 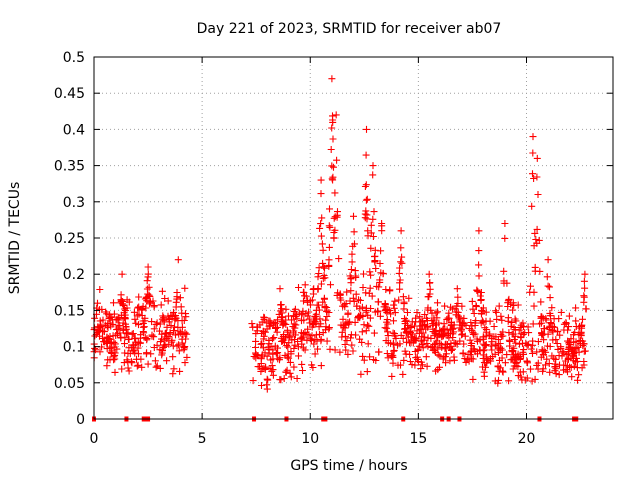 I want to click on y-tick-labels: 0 0.05 0.1 0.15 0.2 0.25 0.3 0.35 0.4 0.45 0.5, so click(x=69, y=239).